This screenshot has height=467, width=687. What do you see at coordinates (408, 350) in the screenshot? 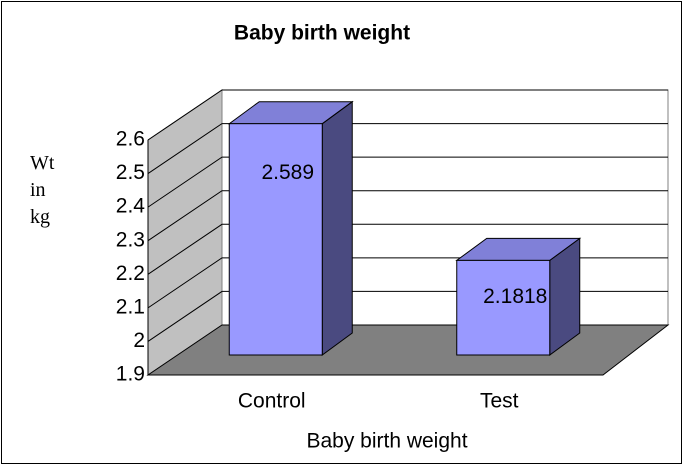
I see `floor` at bounding box center [408, 350].